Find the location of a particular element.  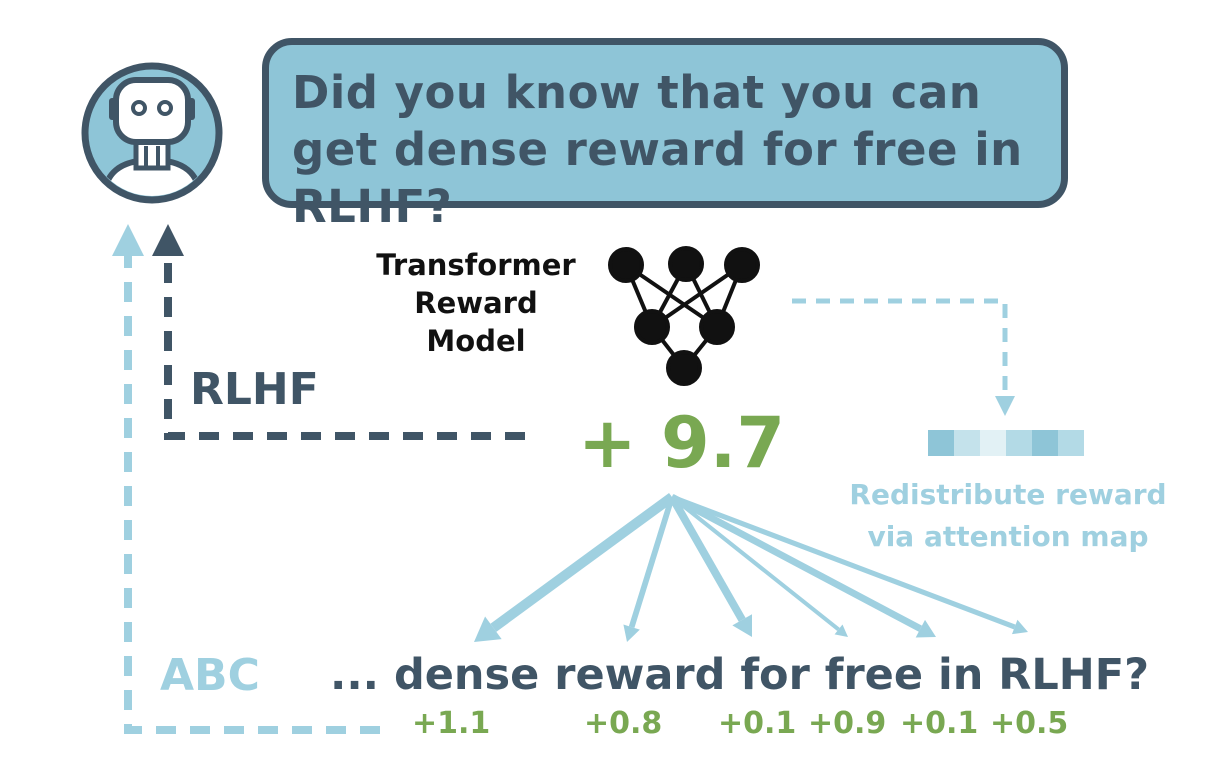

token-reward: +0.9 is located at coordinates (847, 723).